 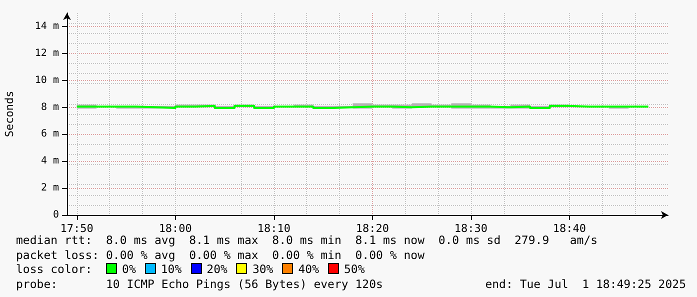 What do you see at coordinates (308, 269) in the screenshot?
I see `text: 40%` at bounding box center [308, 269].